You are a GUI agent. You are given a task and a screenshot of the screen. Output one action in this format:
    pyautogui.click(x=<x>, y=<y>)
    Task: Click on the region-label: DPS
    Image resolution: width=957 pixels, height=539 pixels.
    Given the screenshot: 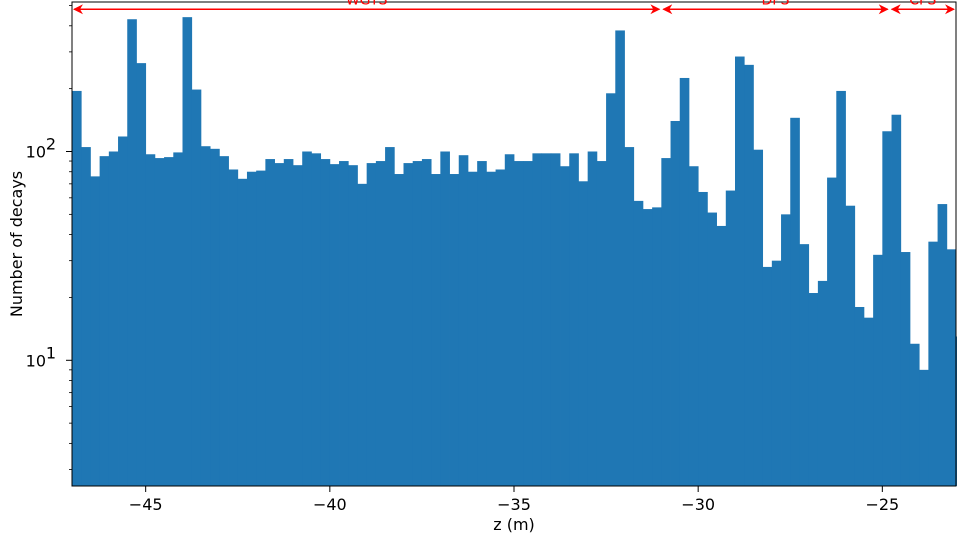 What is the action you would take?
    pyautogui.click(x=775, y=4)
    